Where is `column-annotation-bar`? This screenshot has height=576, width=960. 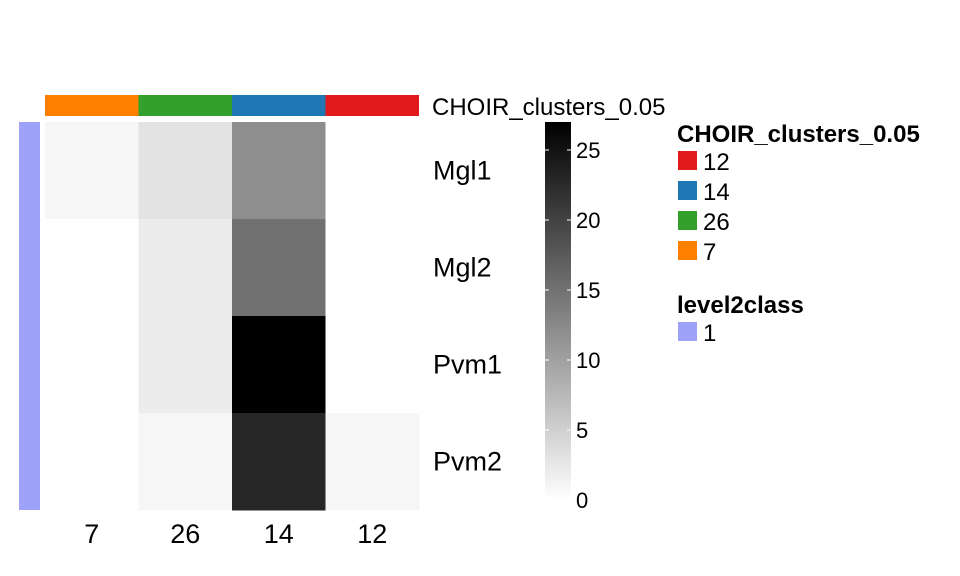
column-annotation-bar is located at coordinates (232, 105).